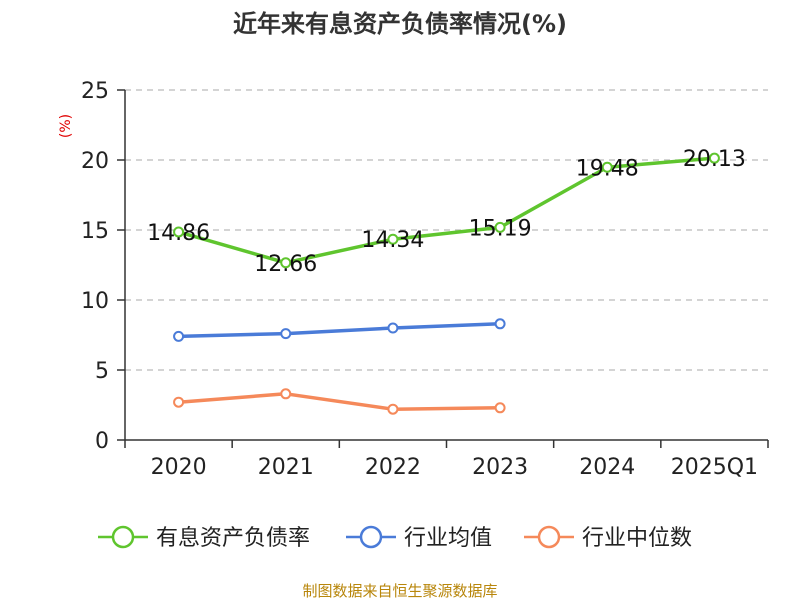 This screenshot has height=600, width=800. What do you see at coordinates (399, 591) in the screenshot?
I see `source-note: 制图数据来自恒生聚源数据库` at bounding box center [399, 591].